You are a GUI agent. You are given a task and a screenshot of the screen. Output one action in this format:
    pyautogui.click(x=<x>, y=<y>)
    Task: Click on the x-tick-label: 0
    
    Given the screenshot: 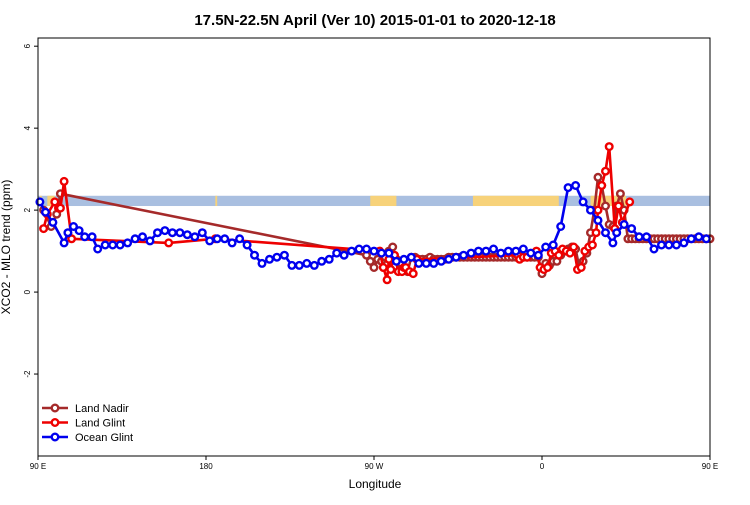 What is the action you would take?
    pyautogui.click(x=542, y=466)
    